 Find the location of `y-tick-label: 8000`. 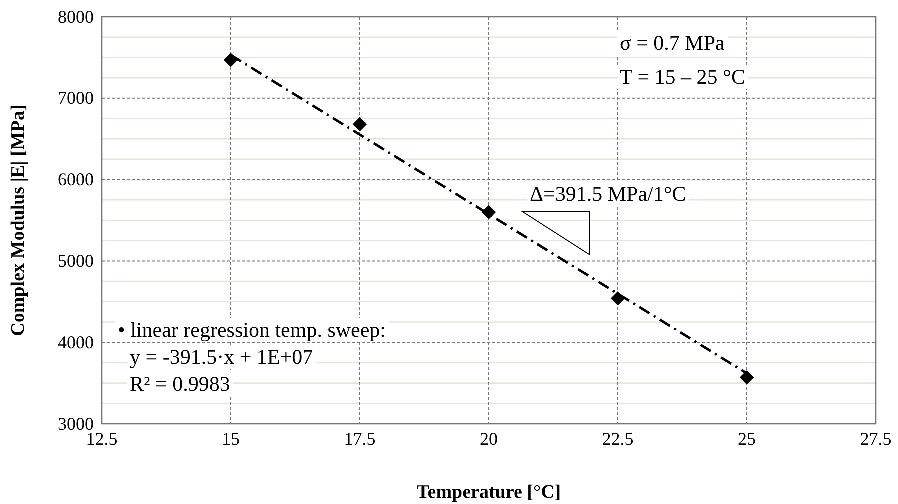

y-tick-label: 8000 is located at coordinates (76, 16).